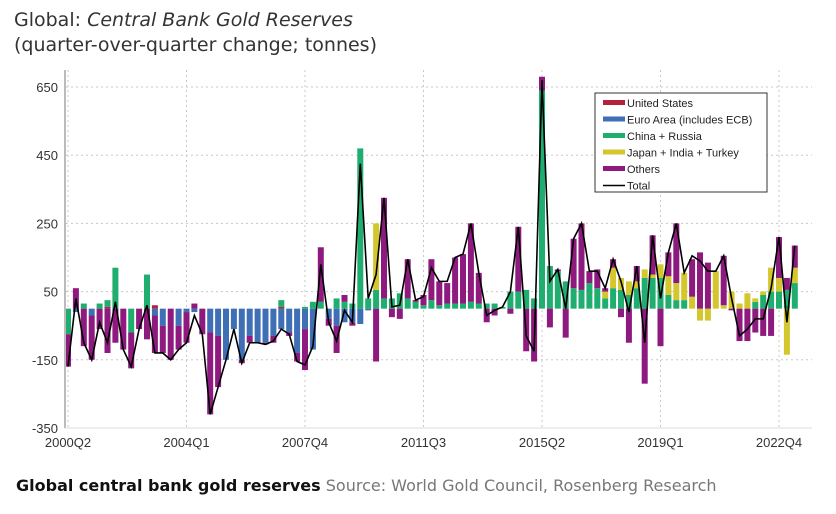 The width and height of the screenshot is (836, 514). What do you see at coordinates (68, 442) in the screenshot?
I see `x-tick-label: 2000Q2` at bounding box center [68, 442].